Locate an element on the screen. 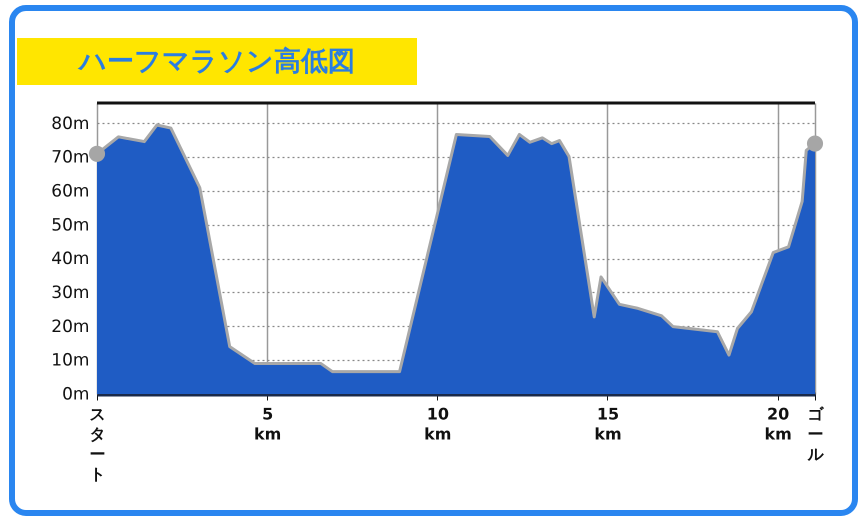 This screenshot has height=520, width=866. y-tick-label: 0m is located at coordinates (76, 394).